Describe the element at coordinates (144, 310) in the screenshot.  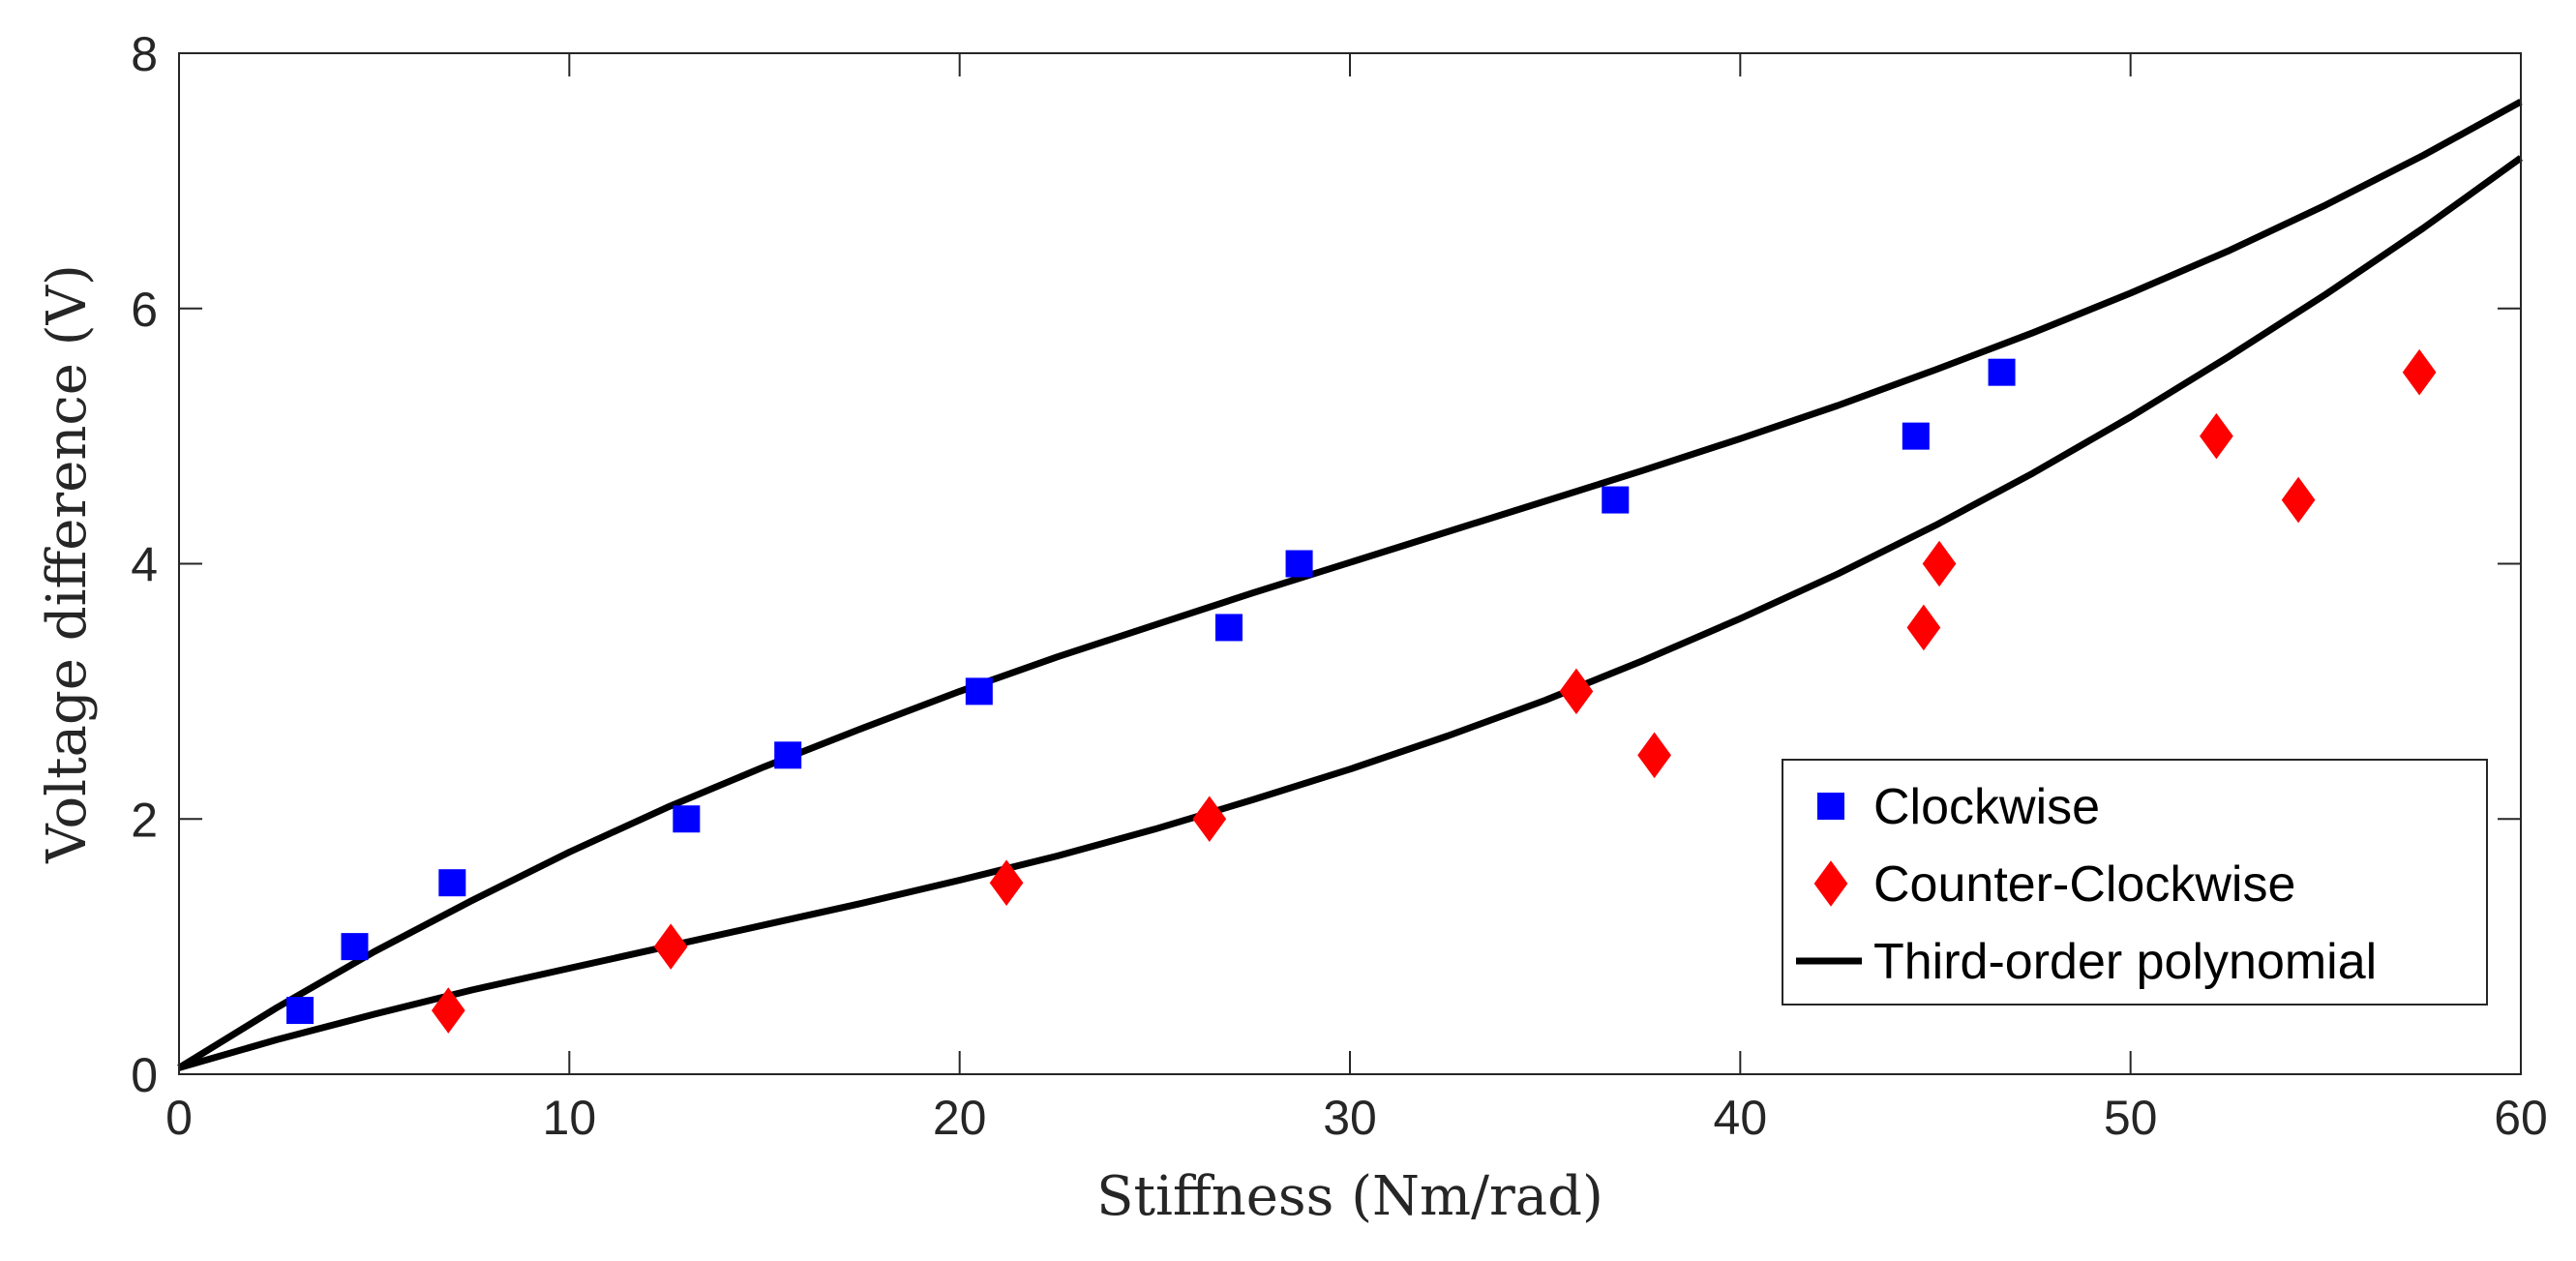
I see `y-tick-label: 6` at that location.